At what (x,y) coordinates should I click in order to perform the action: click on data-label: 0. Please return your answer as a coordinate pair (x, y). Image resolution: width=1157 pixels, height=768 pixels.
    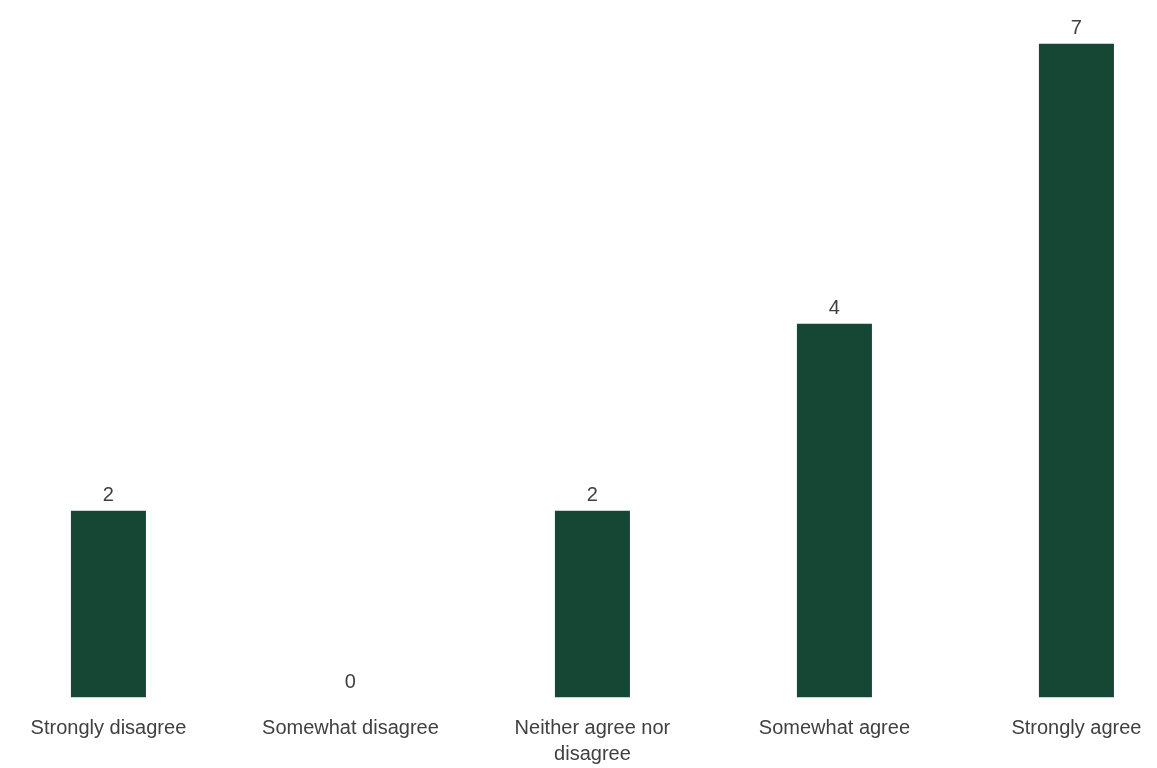
    Looking at the image, I should click on (350, 680).